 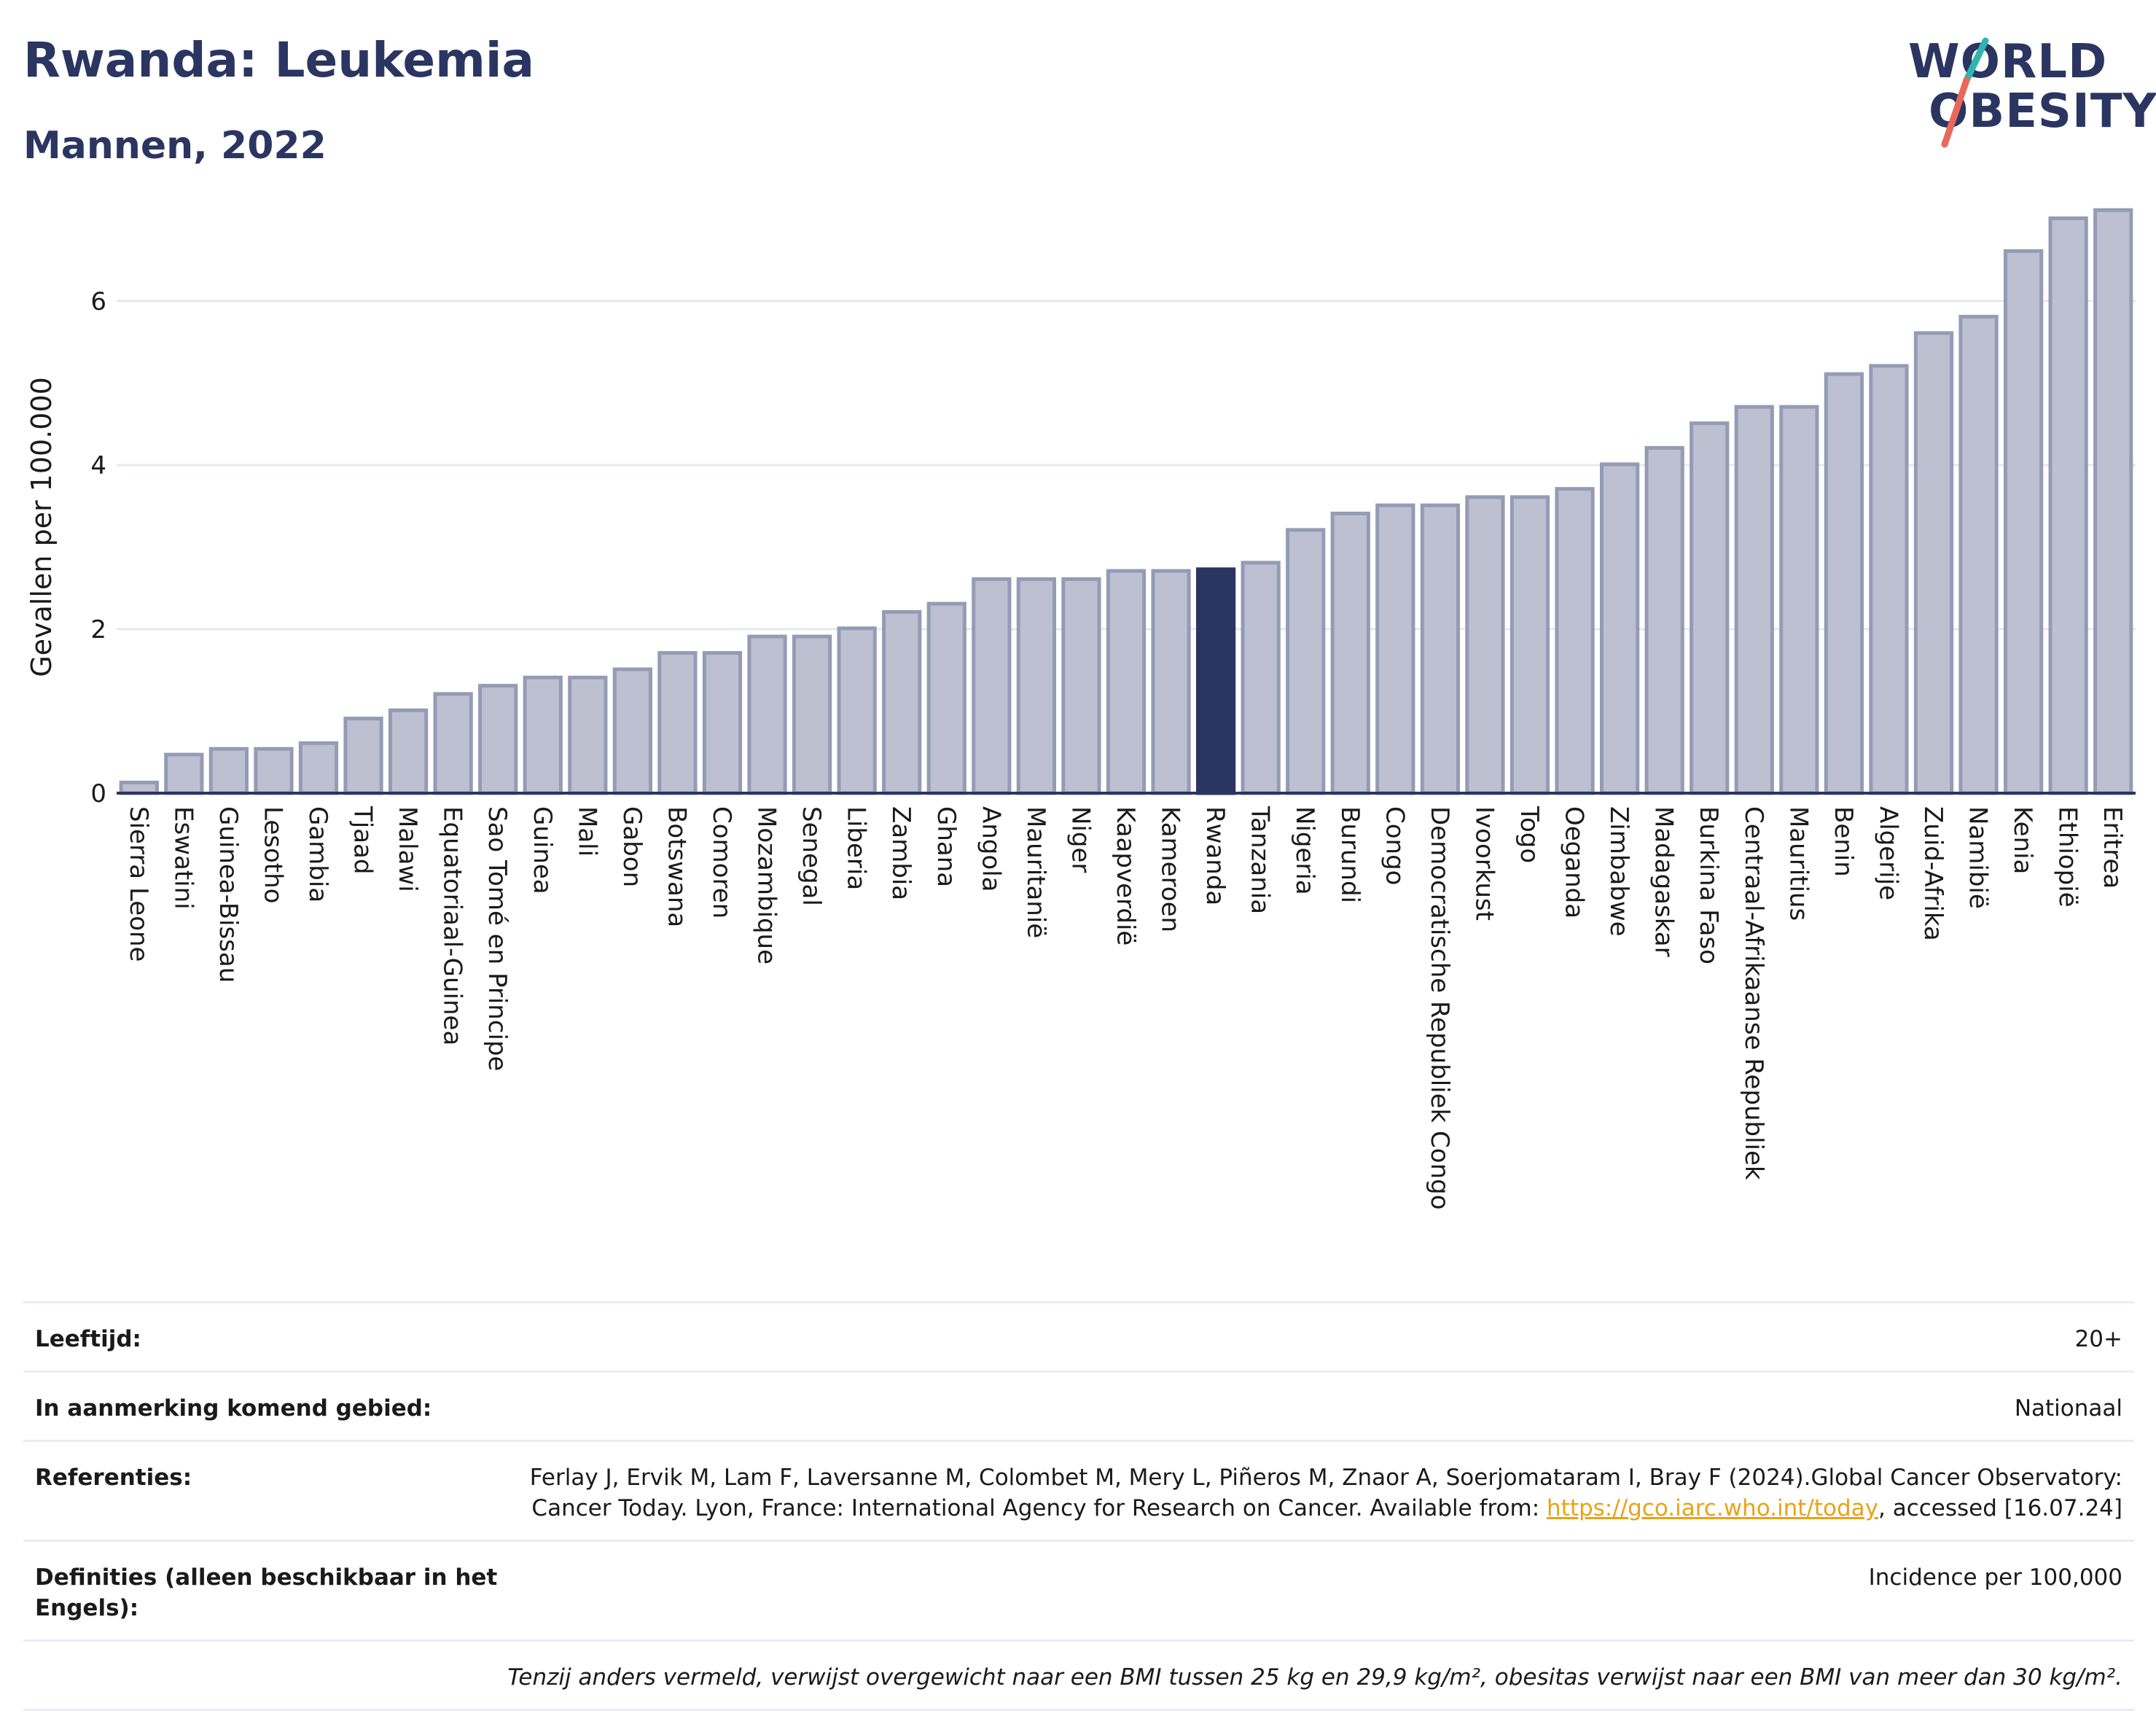 I want to click on x-tick-label: Mauritanië, so click(x=1036, y=872).